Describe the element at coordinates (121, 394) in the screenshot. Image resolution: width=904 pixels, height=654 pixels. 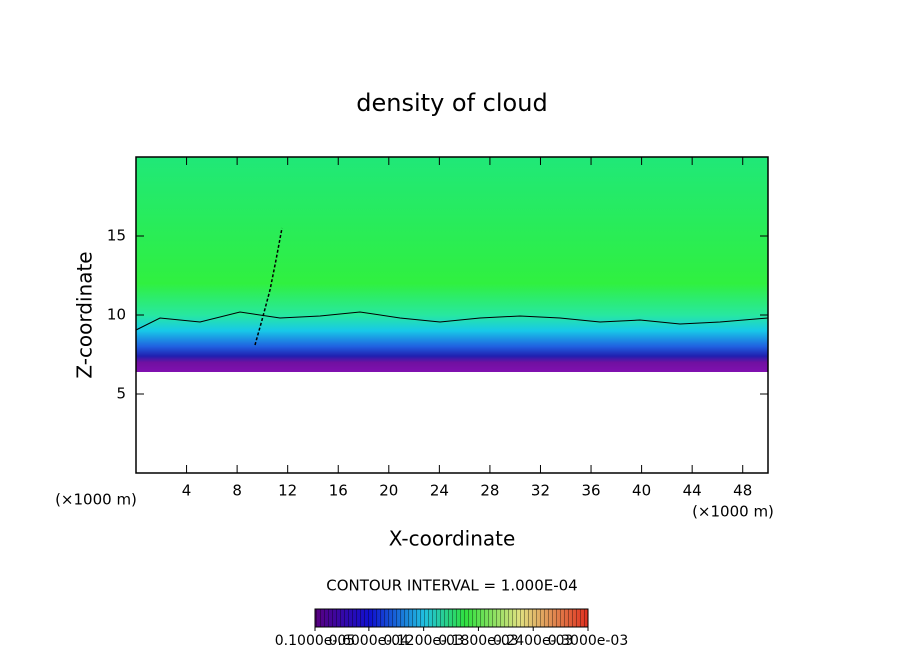
I see `y-tick-label: 5` at that location.